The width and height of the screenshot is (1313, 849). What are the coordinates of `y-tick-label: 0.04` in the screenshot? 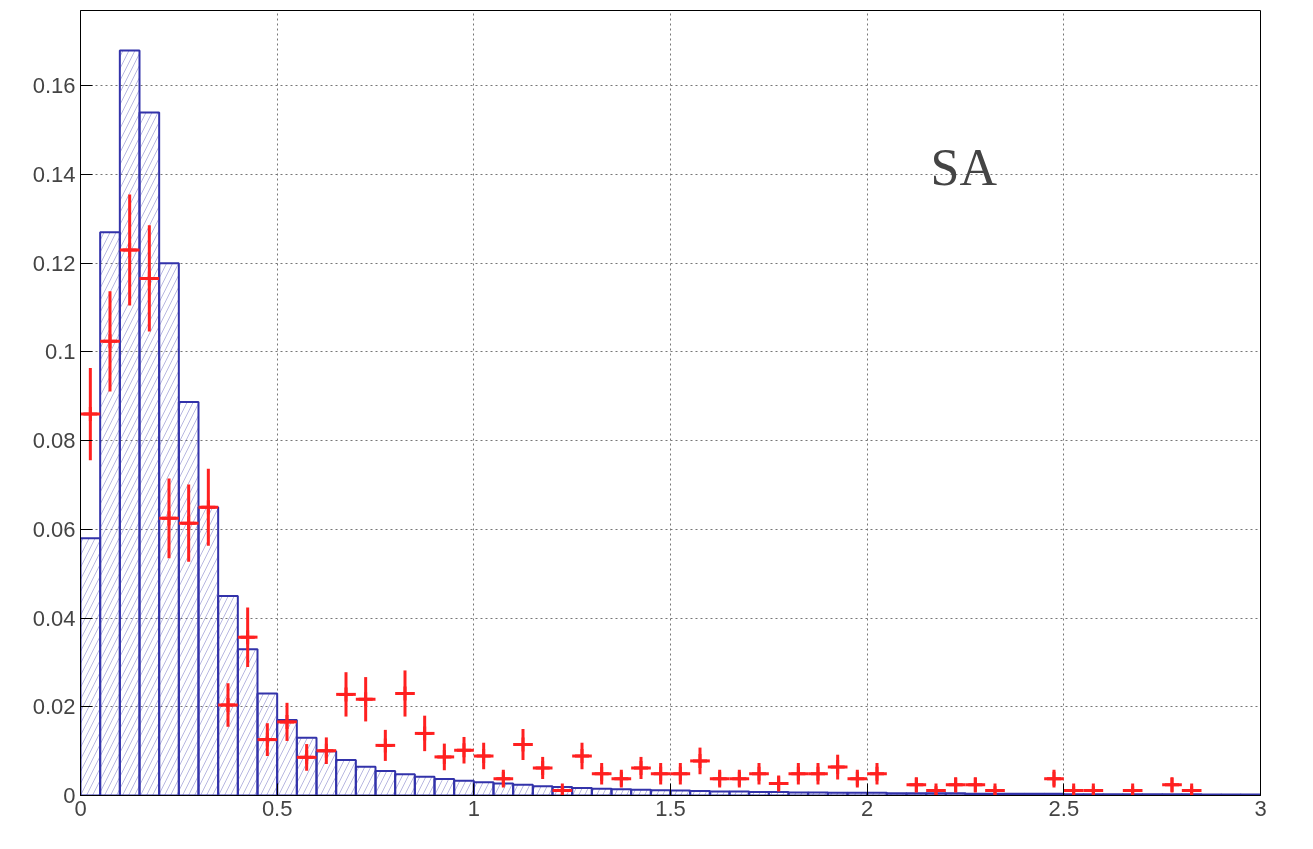 It's located at (54, 618).